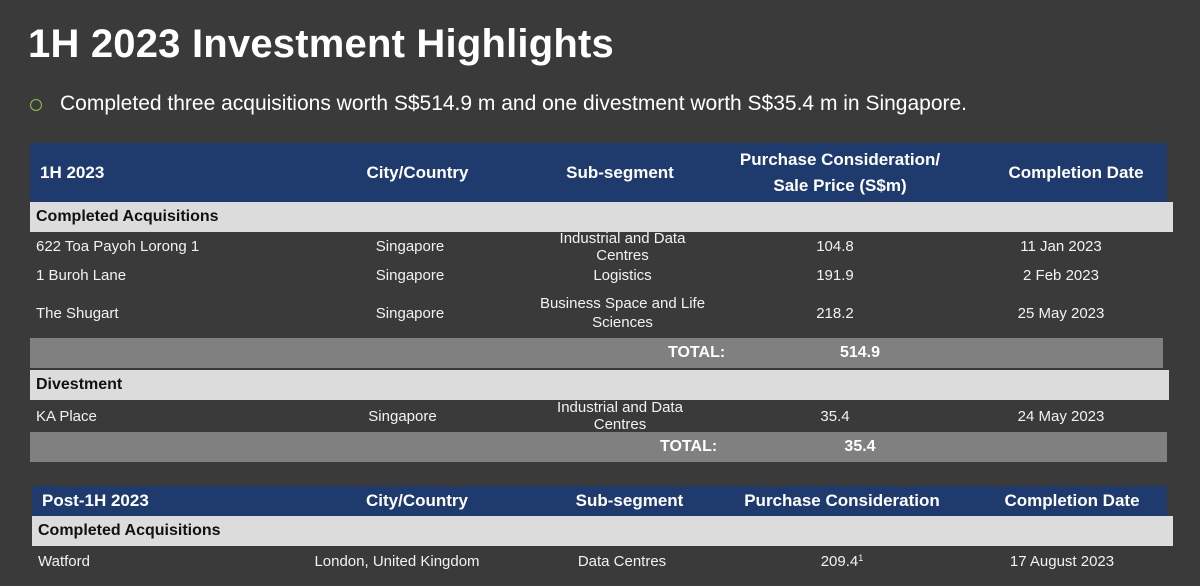 This screenshot has height=586, width=1200. What do you see at coordinates (64, 561) in the screenshot?
I see `row-asset: Watford` at bounding box center [64, 561].